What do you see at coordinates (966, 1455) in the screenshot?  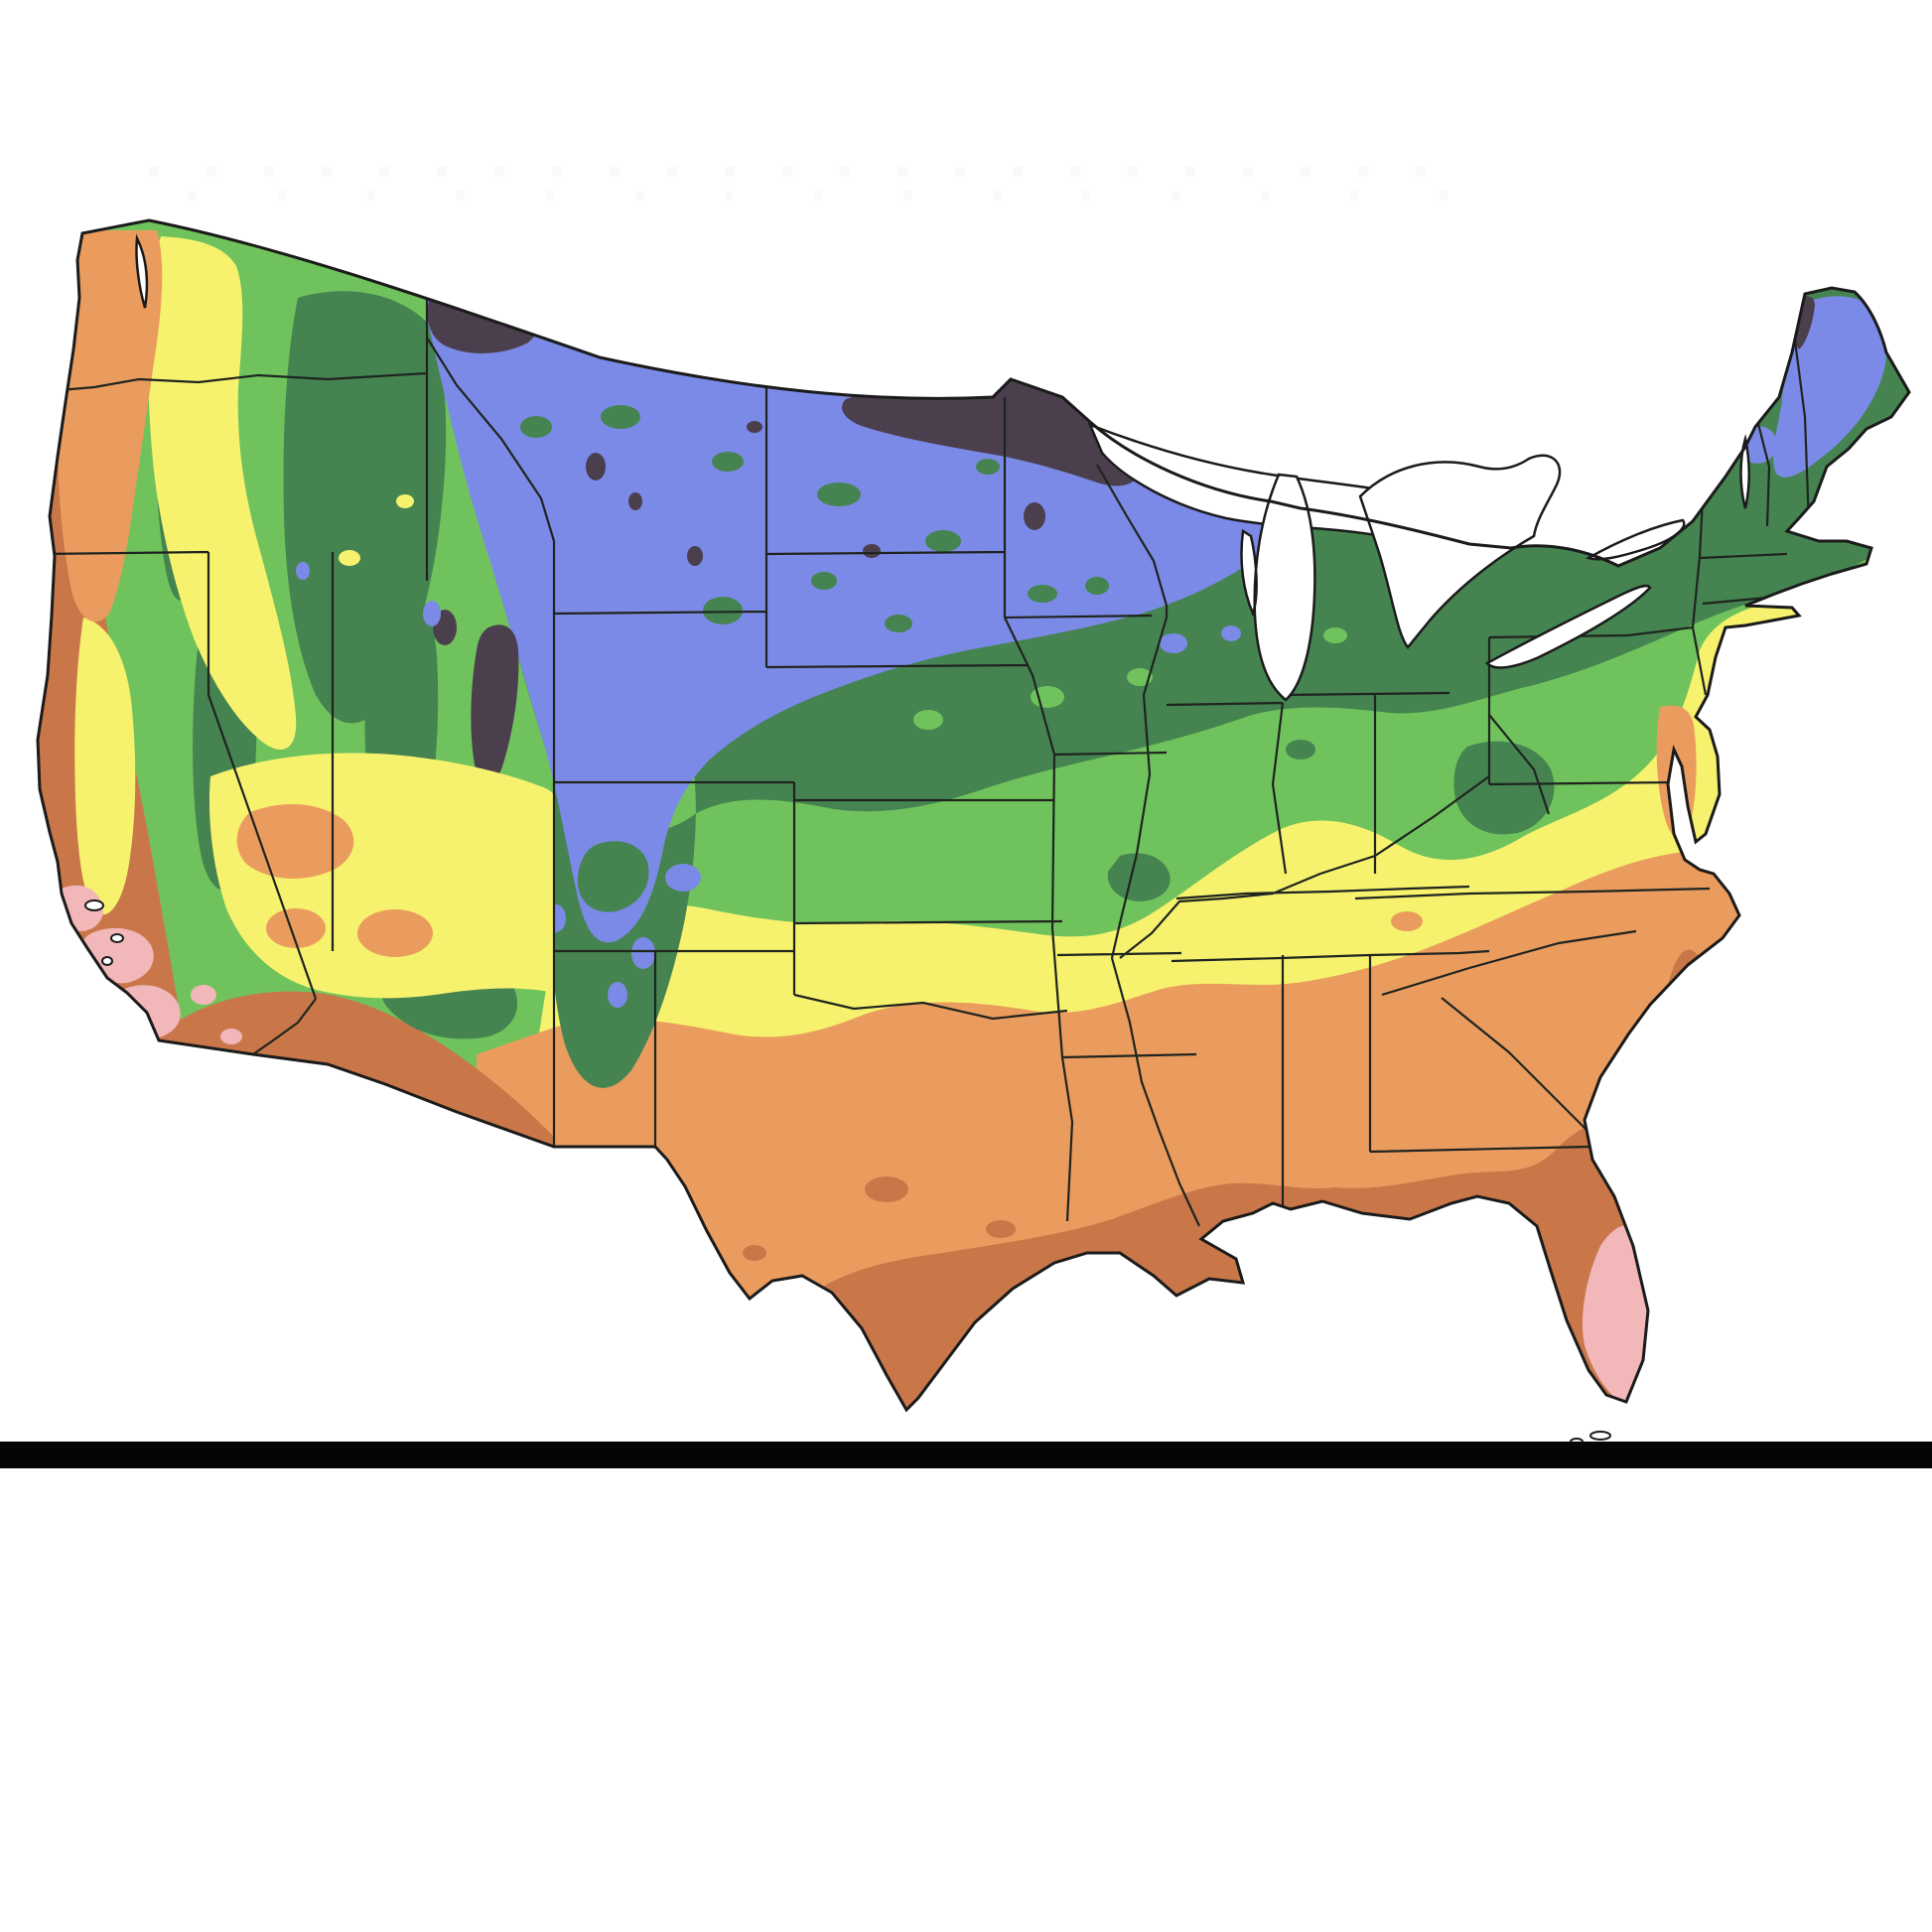 I see `map-legend-divider-bar` at bounding box center [966, 1455].